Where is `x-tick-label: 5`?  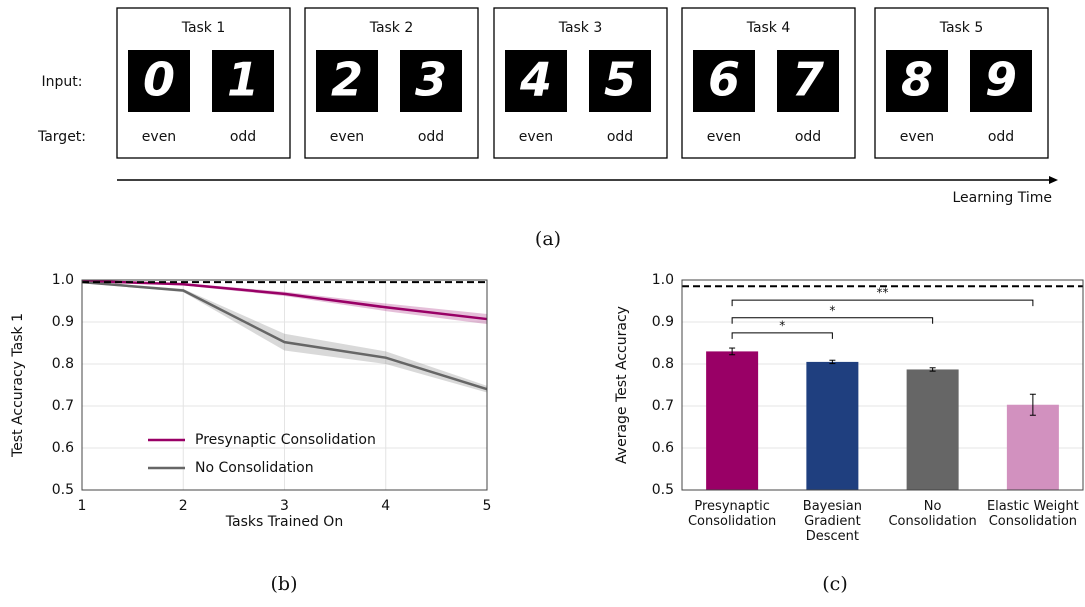 x-tick-label: 5 is located at coordinates (487, 506).